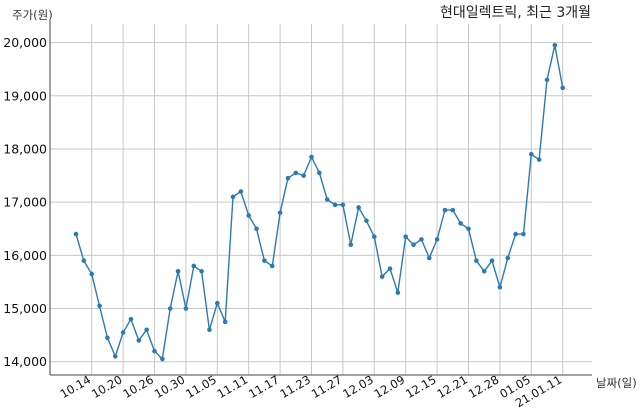 The width and height of the screenshot is (640, 414). What do you see at coordinates (484, 386) in the screenshot?
I see `x-tick-label: 12.28` at bounding box center [484, 386].